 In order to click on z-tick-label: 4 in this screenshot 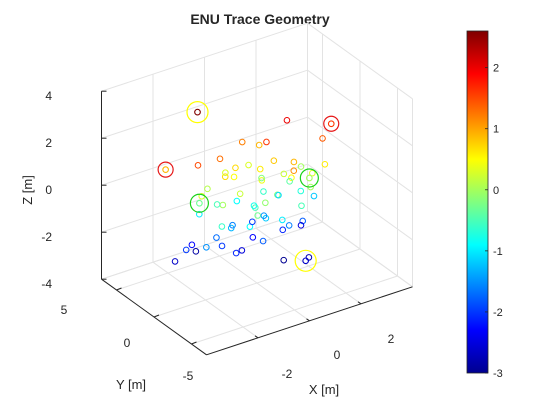, I will do `click(48, 96)`.